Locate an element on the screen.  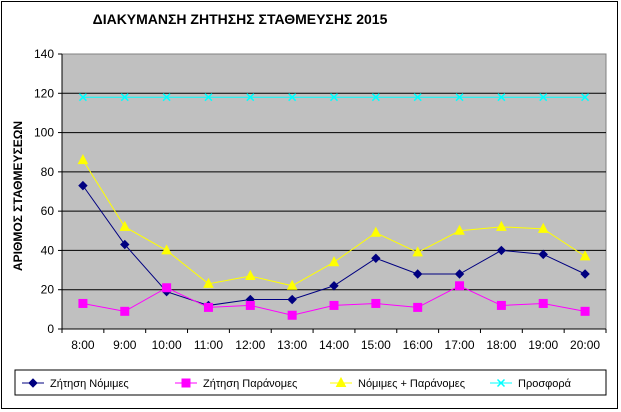
y-tick-label: 80 is located at coordinates (48, 172).